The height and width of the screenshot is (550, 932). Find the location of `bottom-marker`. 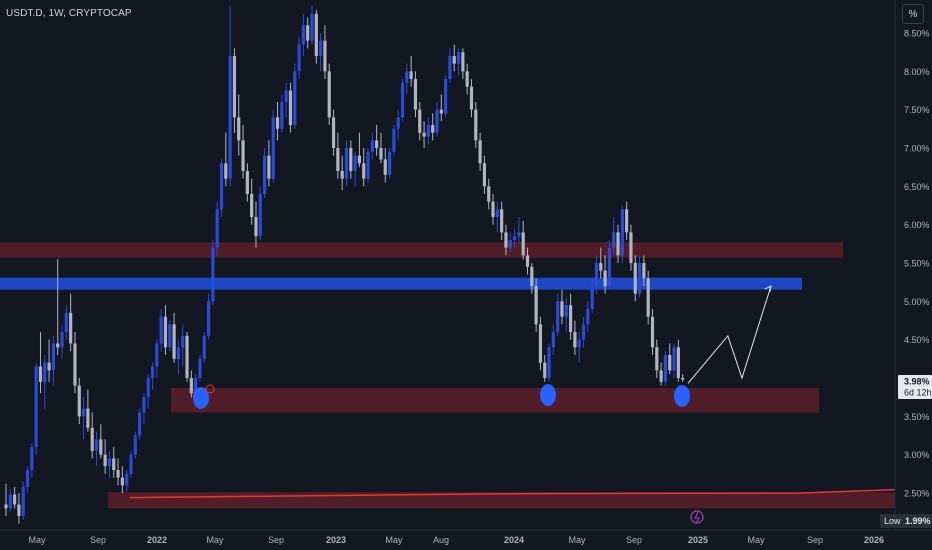

bottom-marker is located at coordinates (548, 395).